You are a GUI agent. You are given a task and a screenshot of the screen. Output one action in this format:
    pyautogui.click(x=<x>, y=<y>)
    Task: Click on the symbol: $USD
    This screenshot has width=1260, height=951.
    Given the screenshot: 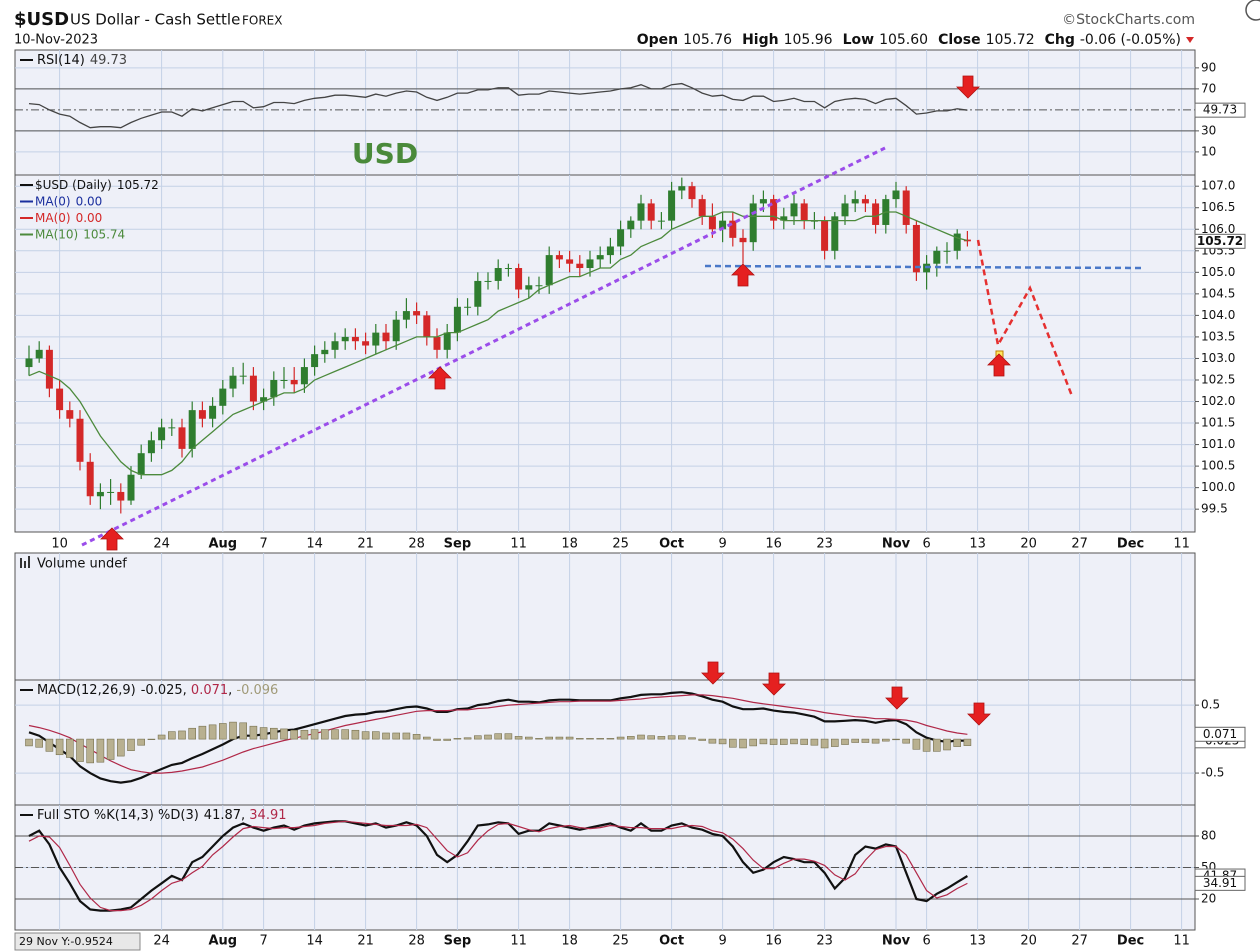 What is the action you would take?
    pyautogui.click(x=41, y=19)
    